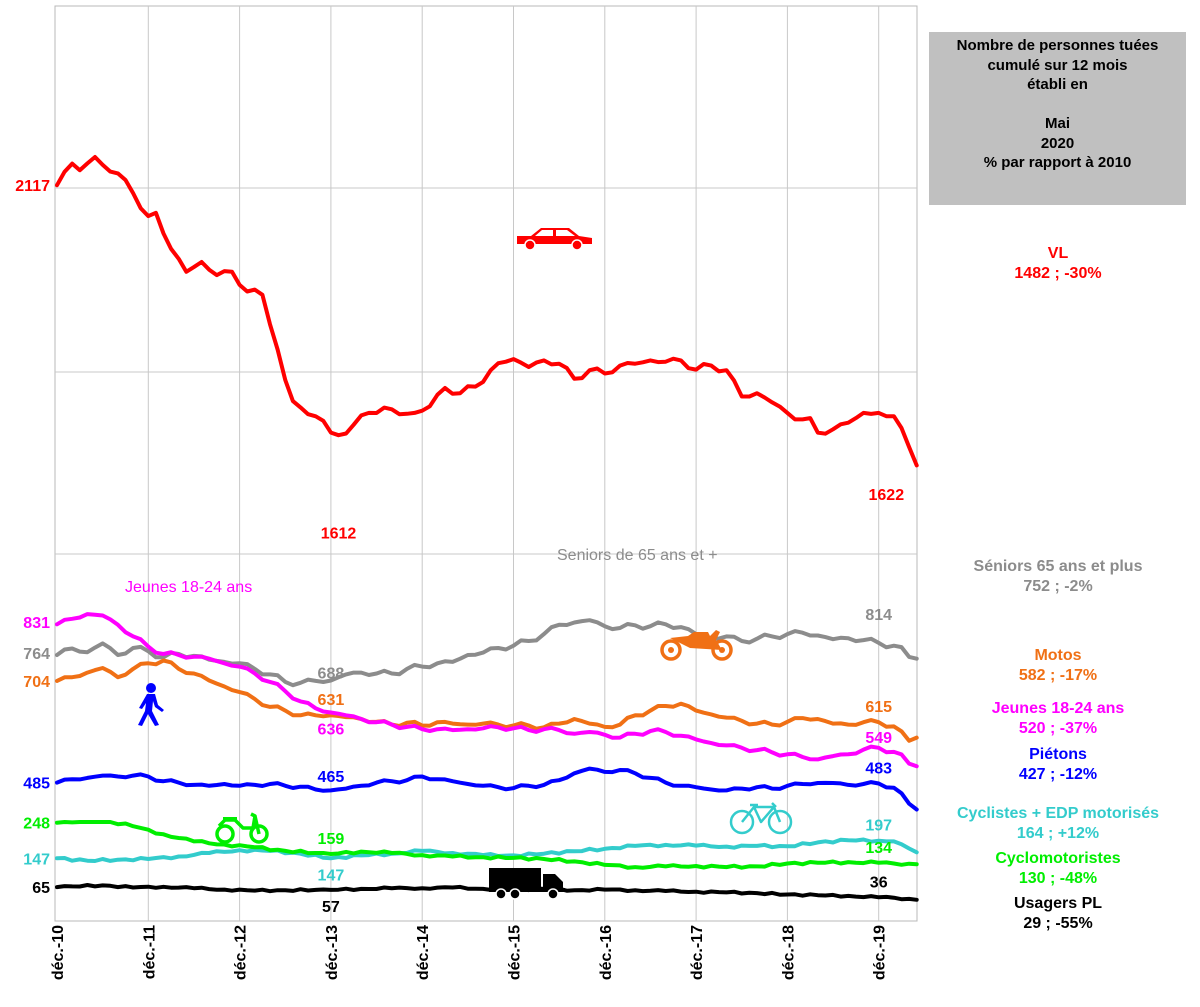 Image resolution: width=1200 pixels, height=1007 pixels. I want to click on value-annotation: 688, so click(331, 673).